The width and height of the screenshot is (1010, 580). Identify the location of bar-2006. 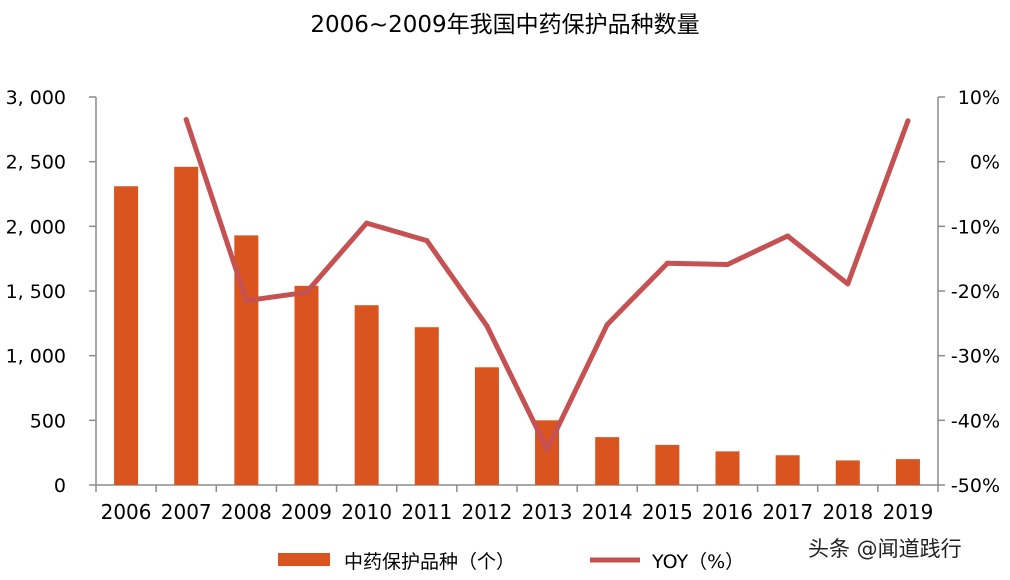
(126, 336).